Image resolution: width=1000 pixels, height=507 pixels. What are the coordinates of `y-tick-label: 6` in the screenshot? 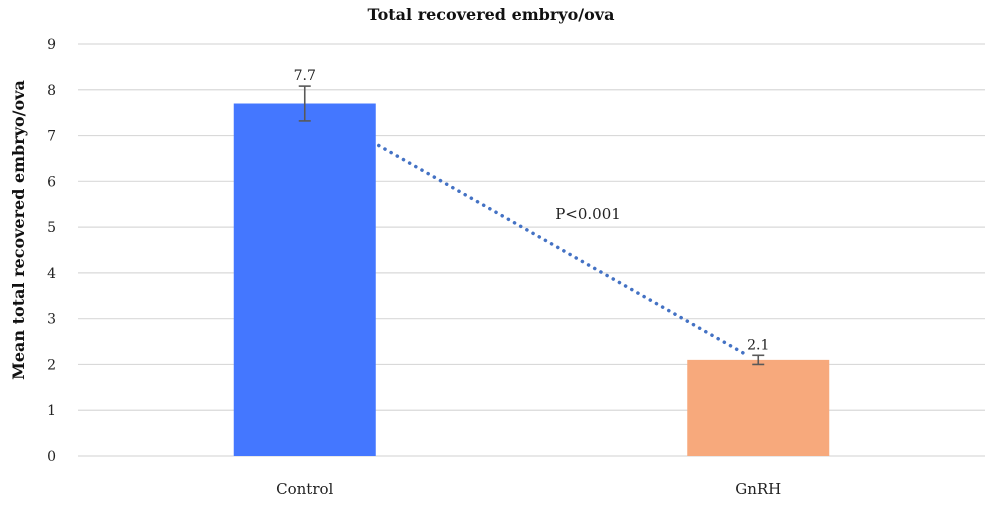 It's located at (51, 182).